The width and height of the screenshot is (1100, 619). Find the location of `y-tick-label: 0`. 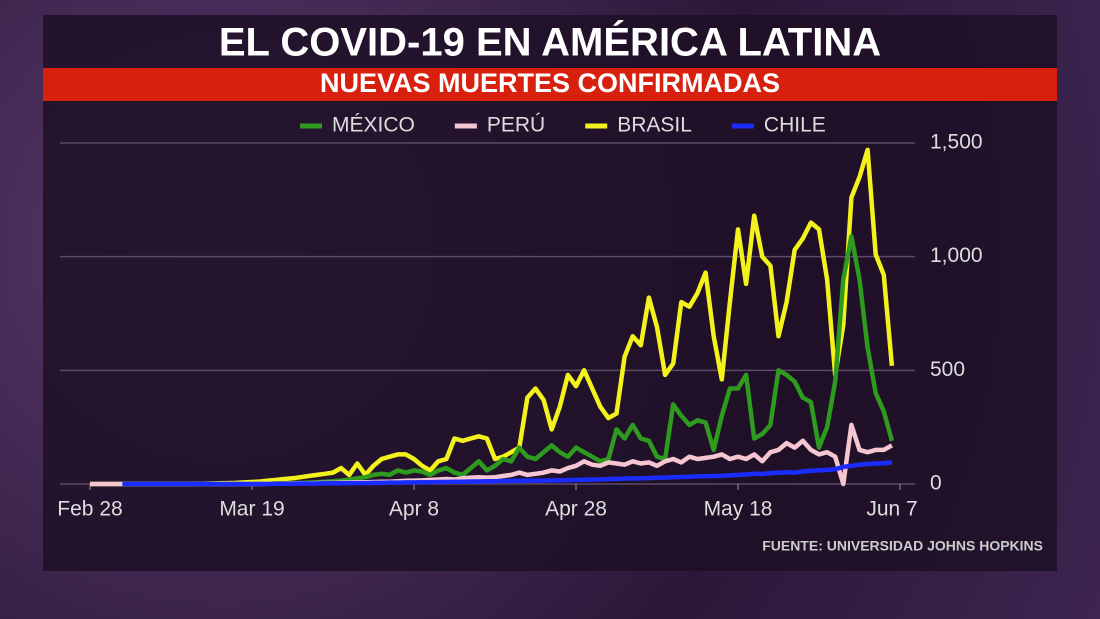

y-tick-label: 0 is located at coordinates (936, 483).